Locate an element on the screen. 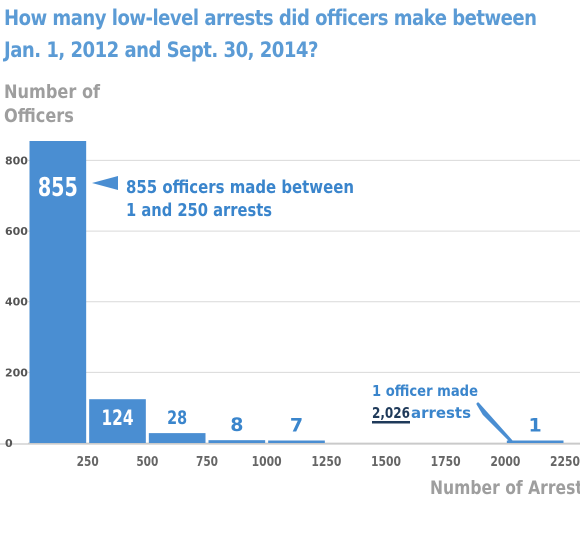 The width and height of the screenshot is (580, 534). y-axis-label-line-2: Officers is located at coordinates (39, 116).